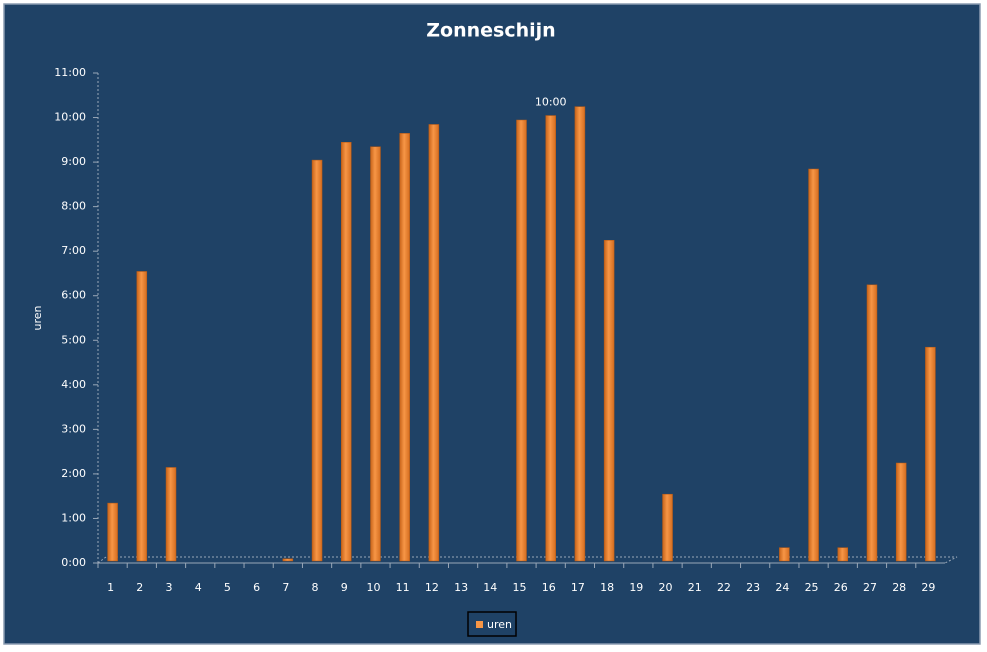 Image resolution: width=987 pixels, height=652 pixels. Describe the element at coordinates (73, 339) in the screenshot. I see `y-tick-label: 5:00` at that location.